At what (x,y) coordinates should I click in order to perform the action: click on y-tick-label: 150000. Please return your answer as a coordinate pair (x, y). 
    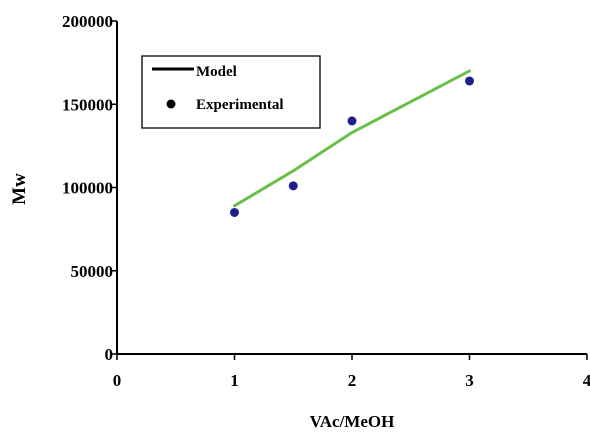
    Looking at the image, I should click on (87, 104).